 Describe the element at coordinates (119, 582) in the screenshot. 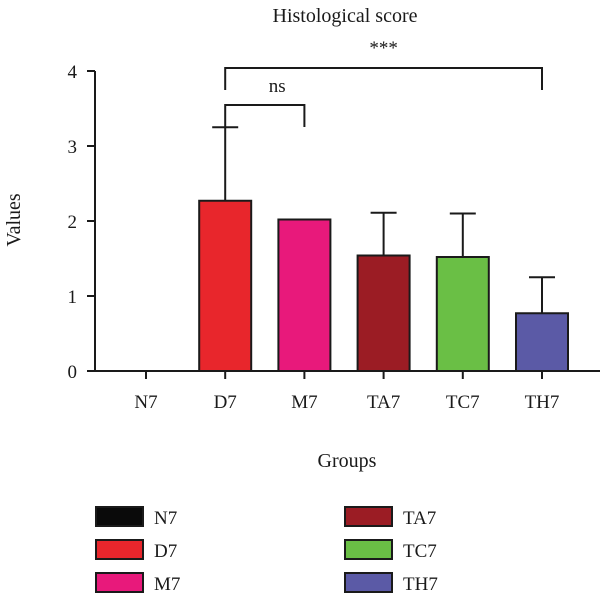

I see `legend-swatch-m7` at that location.